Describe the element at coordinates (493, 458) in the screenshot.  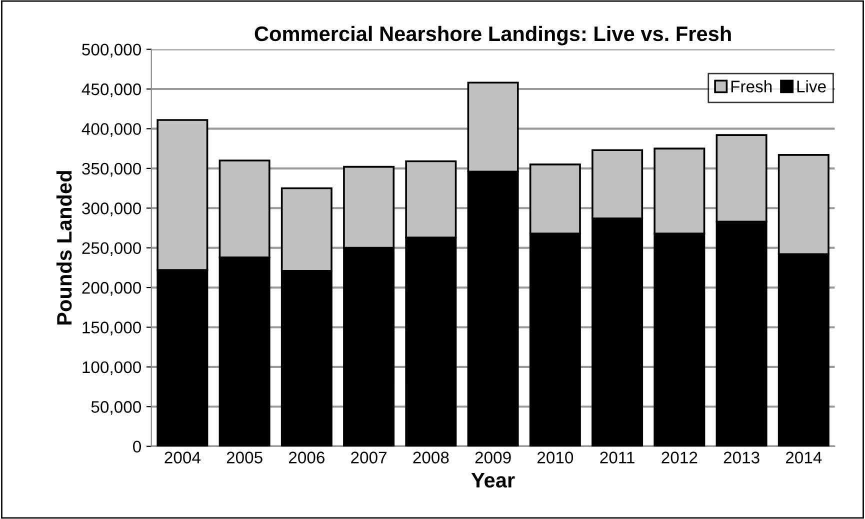
I see `x-tick-label: 2009` at that location.